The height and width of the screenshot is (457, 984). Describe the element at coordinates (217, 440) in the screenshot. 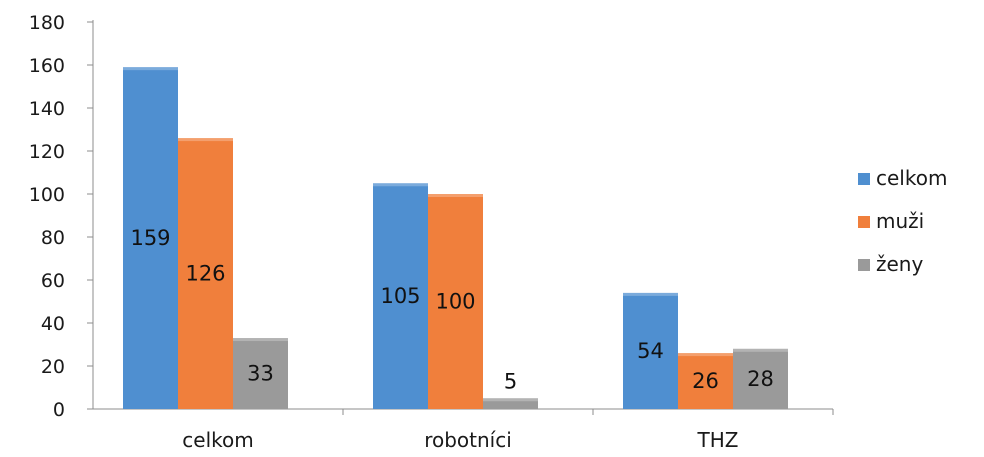

I see `x-tick-label: celkom` at that location.